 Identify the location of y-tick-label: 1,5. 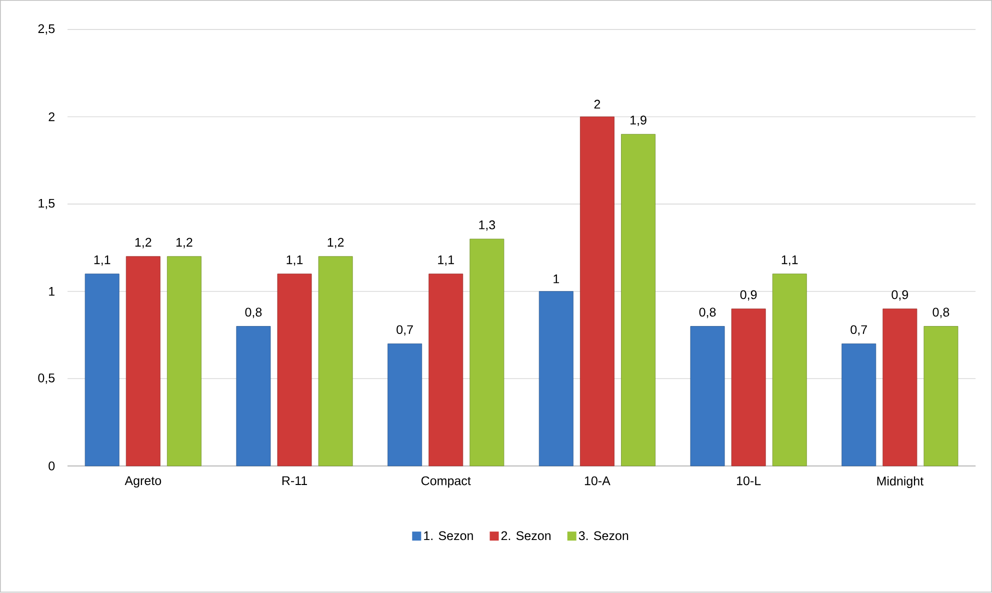
(46, 204).